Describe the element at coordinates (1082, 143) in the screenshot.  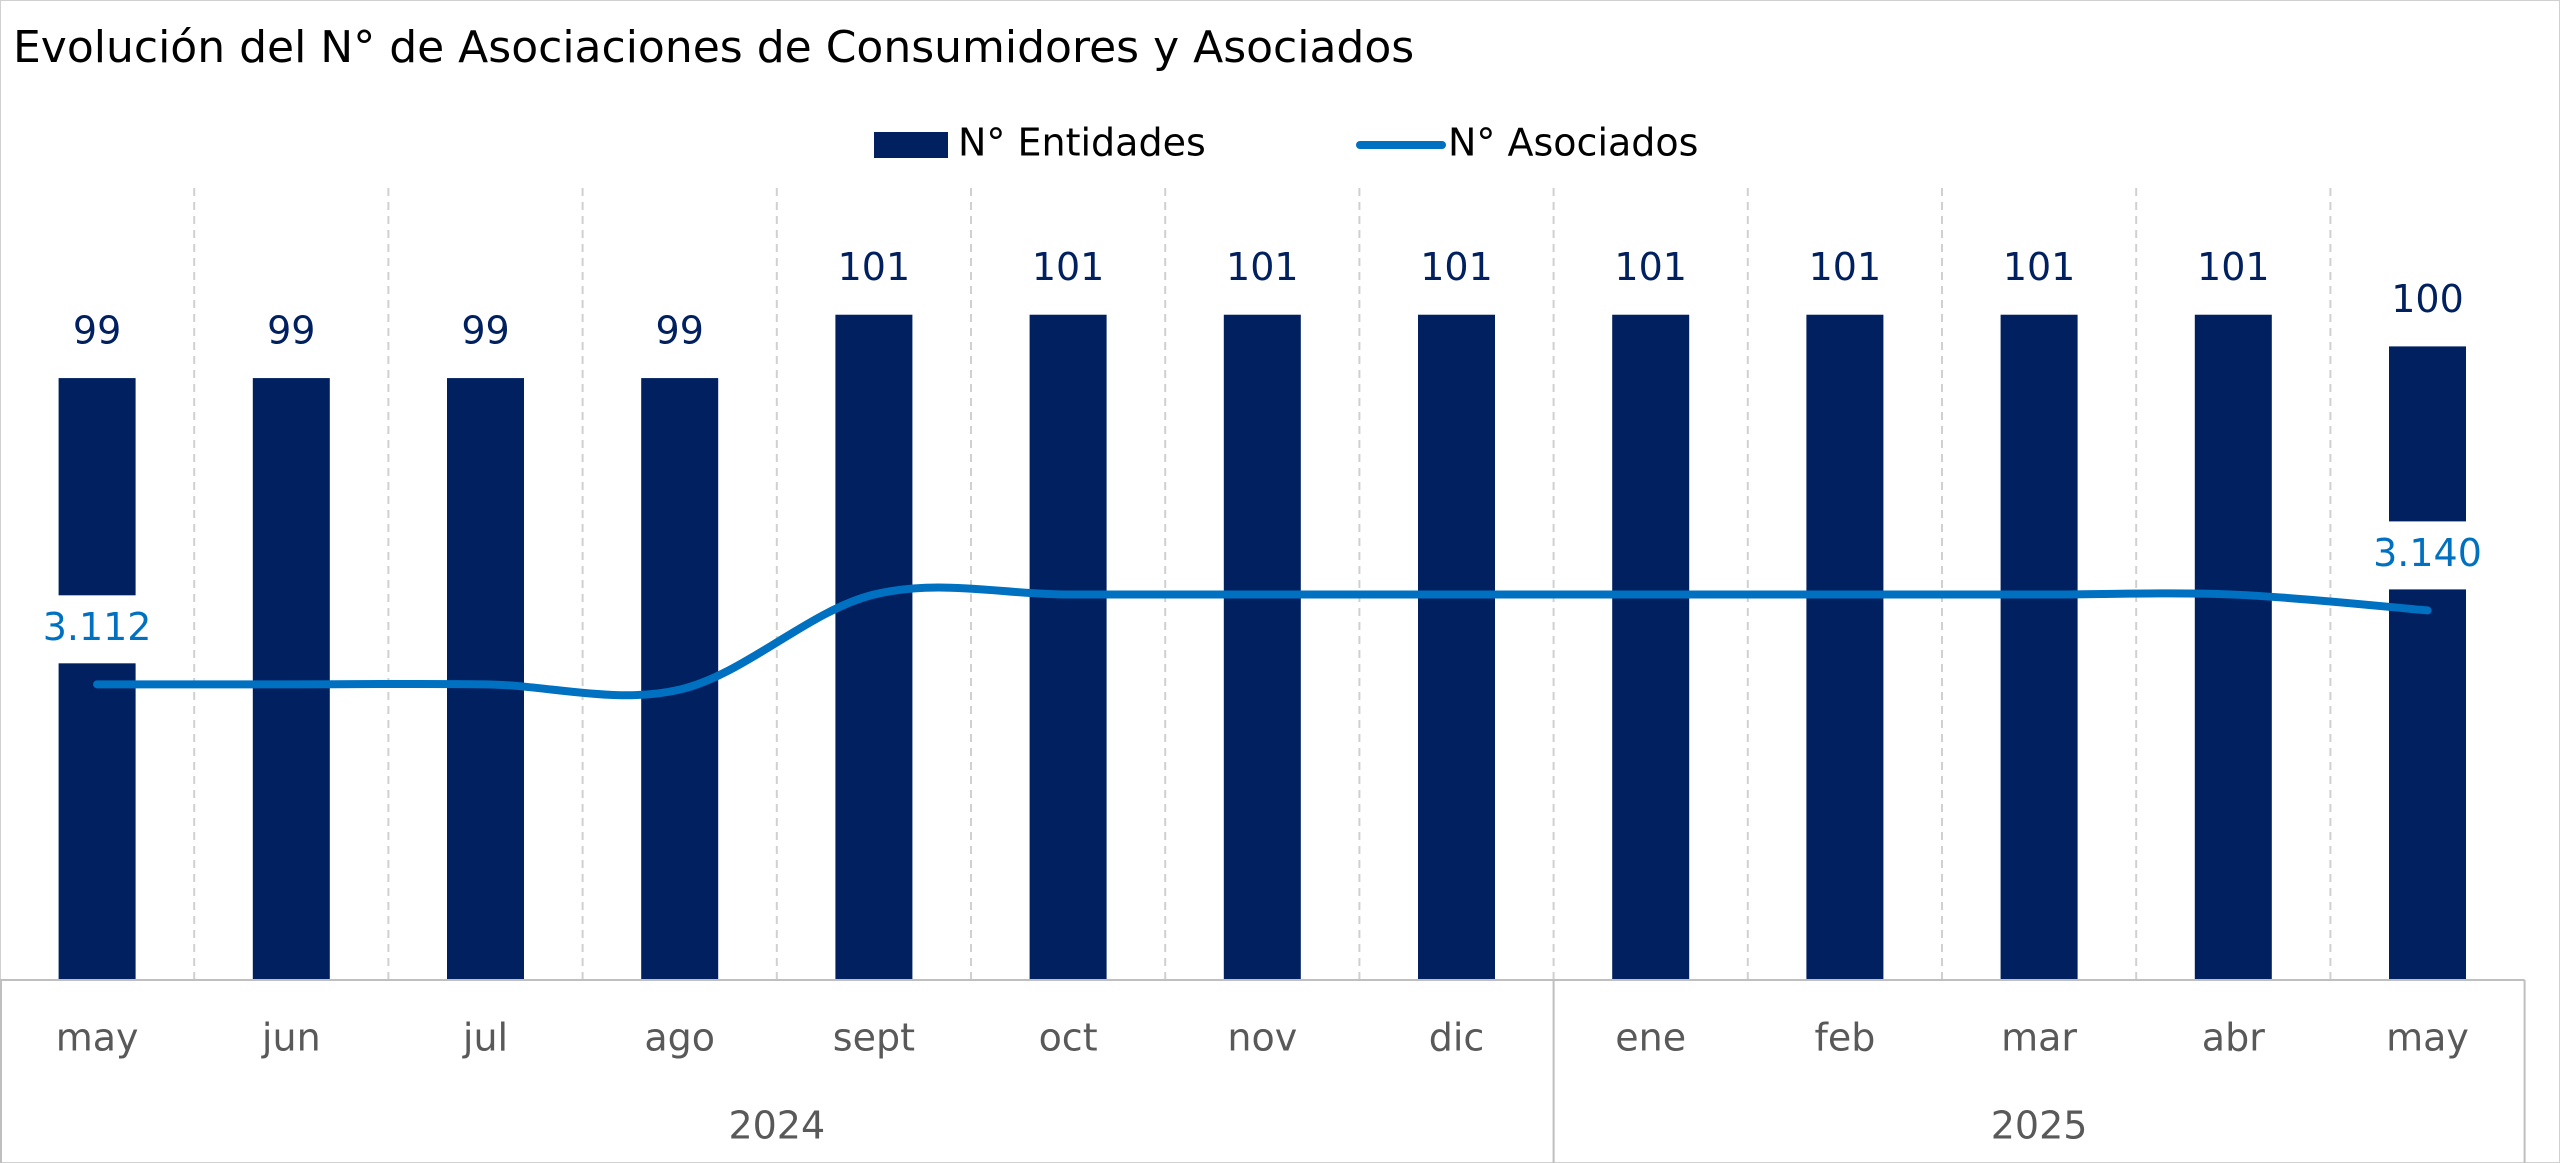
I see `legend-label: N° Entidades` at that location.